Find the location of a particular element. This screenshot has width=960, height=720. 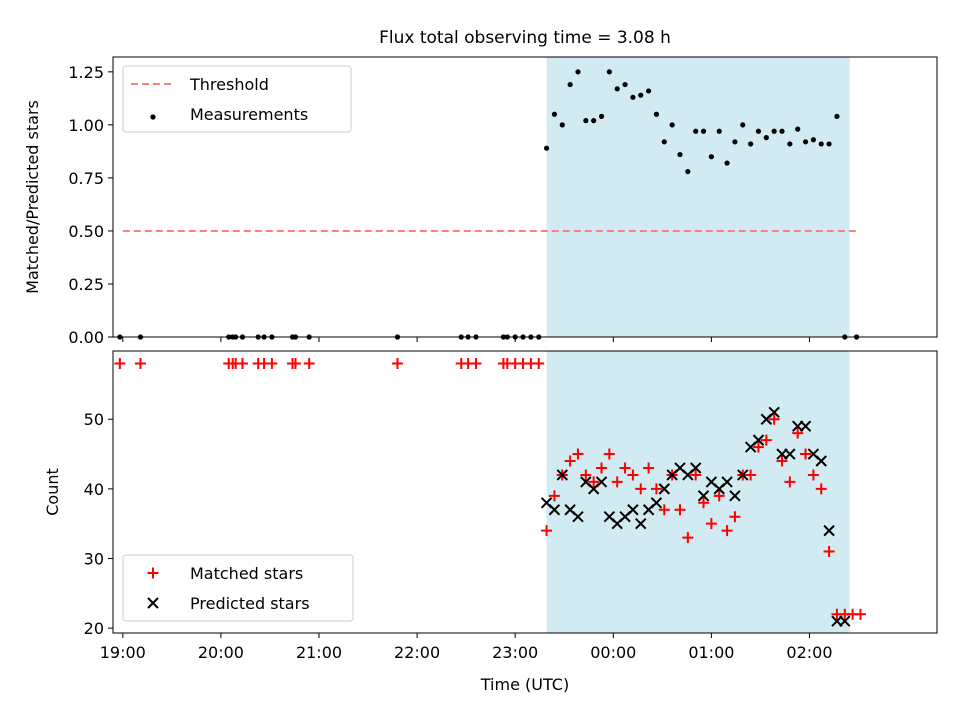

y-axis-label: Count is located at coordinates (52, 492).